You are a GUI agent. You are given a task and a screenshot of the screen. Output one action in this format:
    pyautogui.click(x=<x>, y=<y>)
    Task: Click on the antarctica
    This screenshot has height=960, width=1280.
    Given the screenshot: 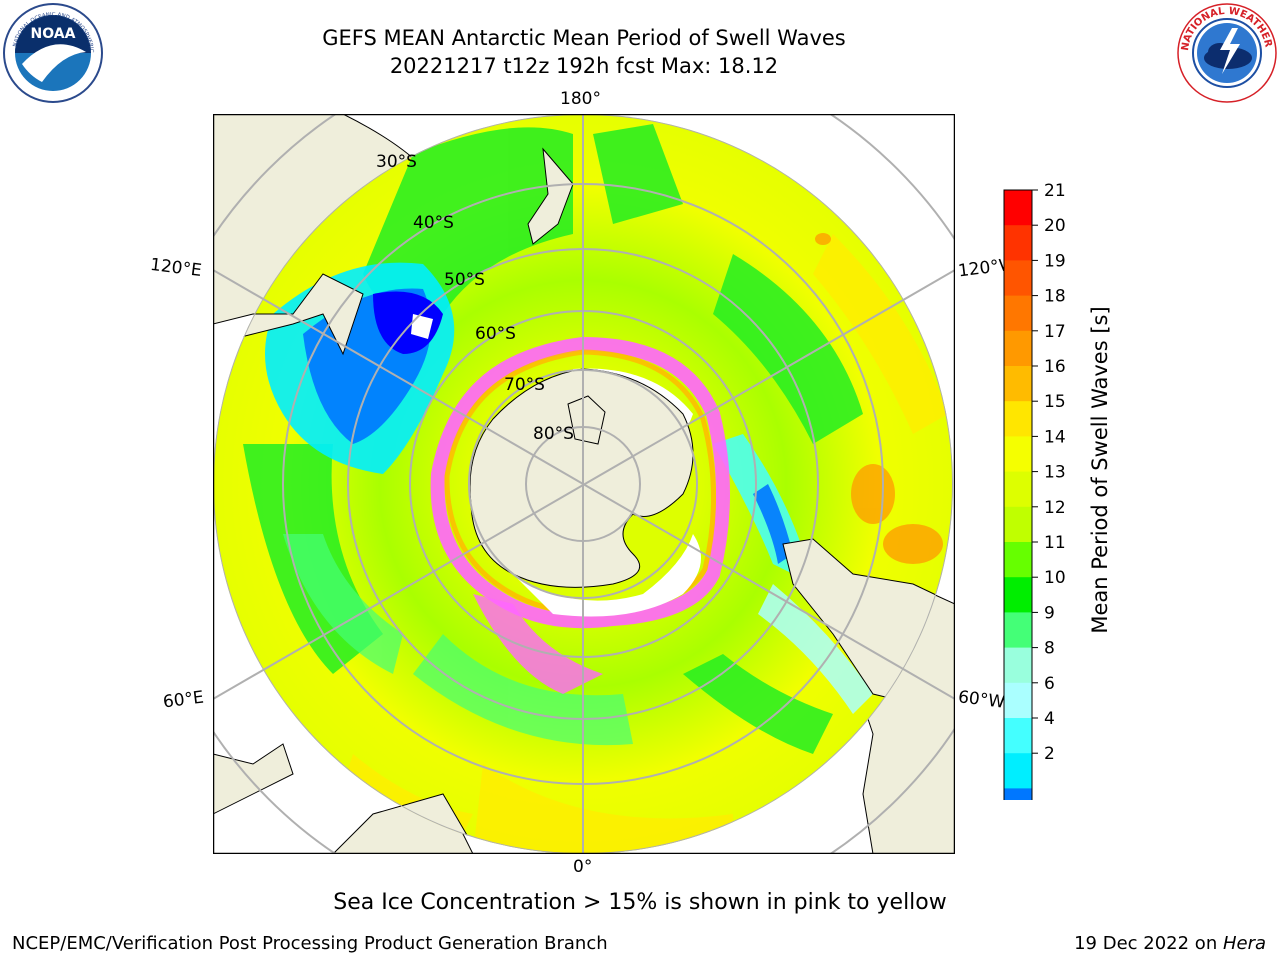 What is the action you would take?
    pyautogui.click(x=581, y=478)
    